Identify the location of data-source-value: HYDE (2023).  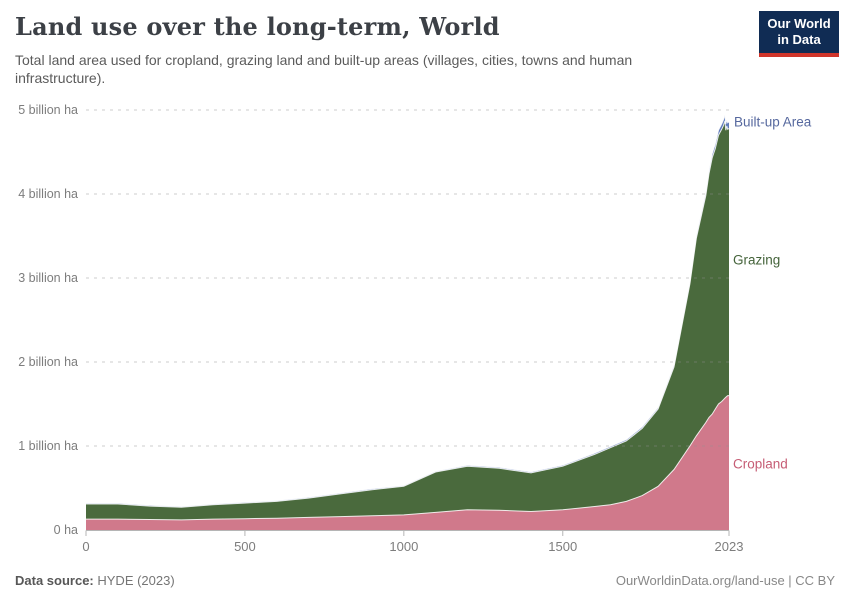
(136, 580).